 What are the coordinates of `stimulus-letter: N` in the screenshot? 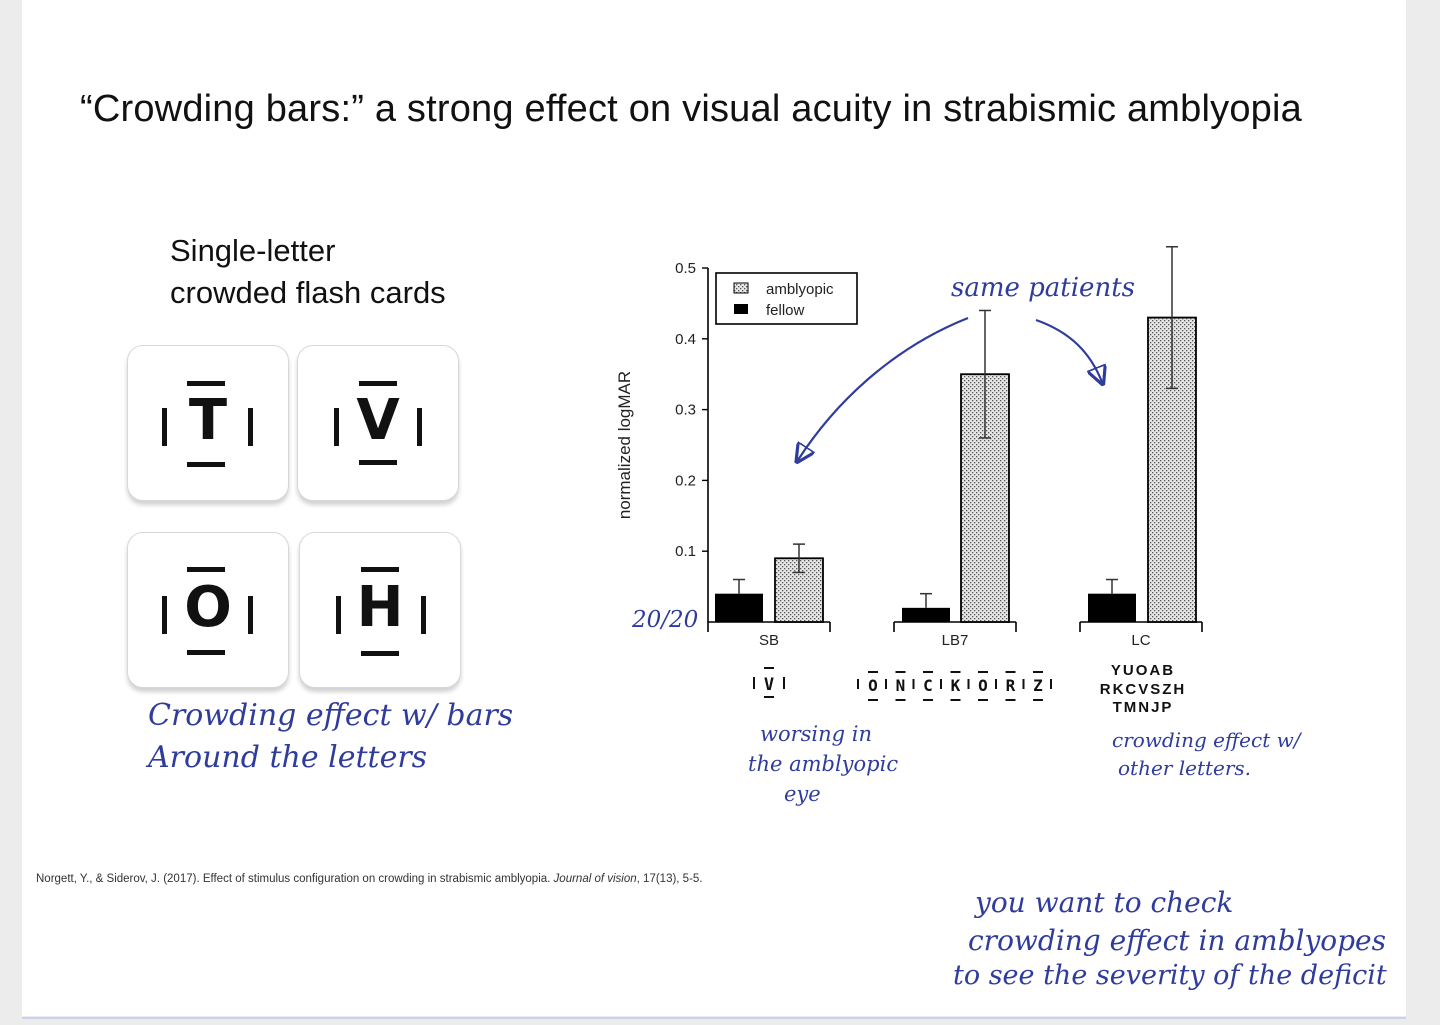 It's located at (901, 685).